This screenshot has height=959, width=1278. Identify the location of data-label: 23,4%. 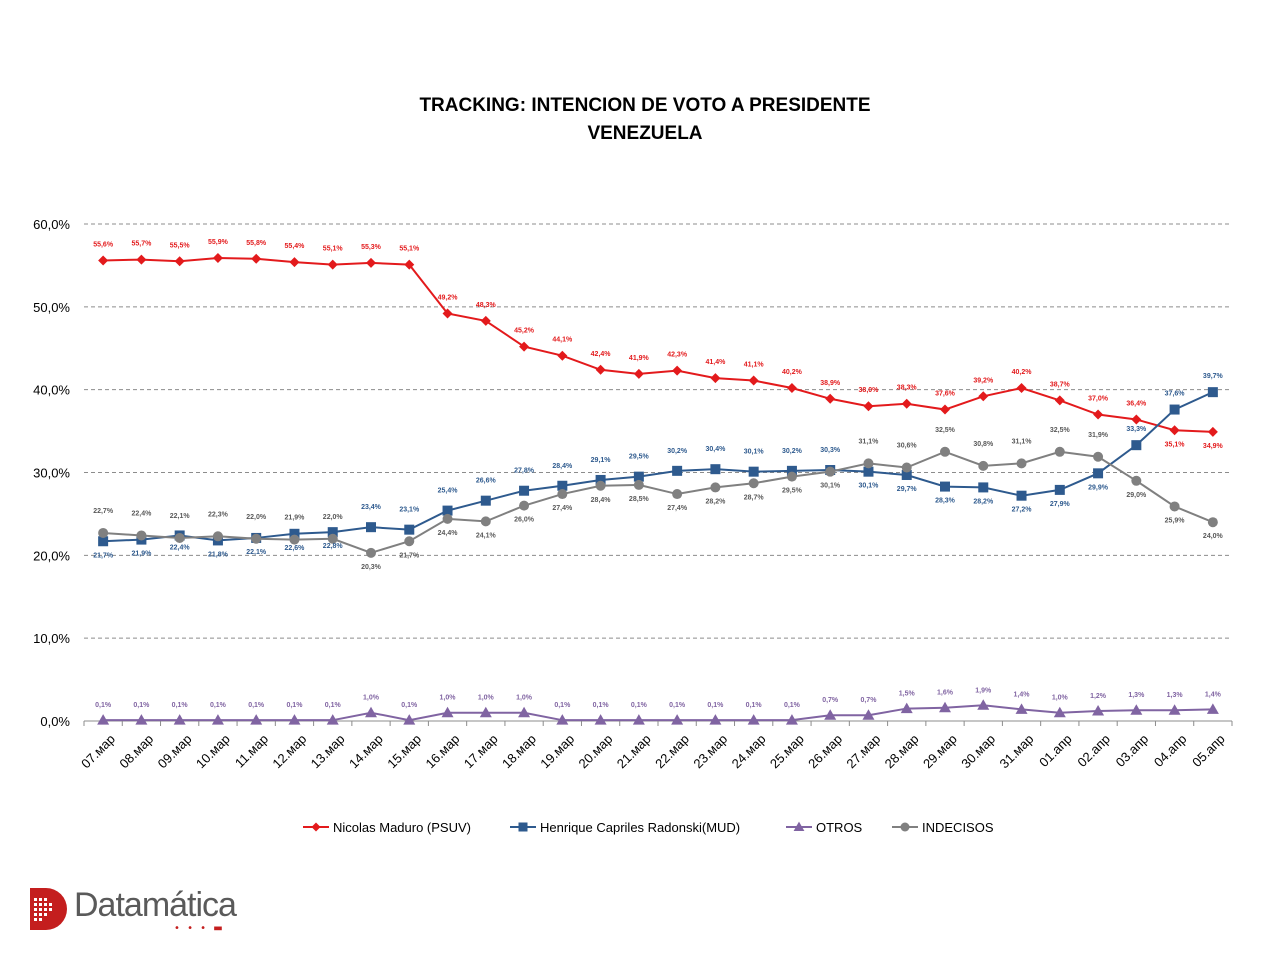
(371, 507).